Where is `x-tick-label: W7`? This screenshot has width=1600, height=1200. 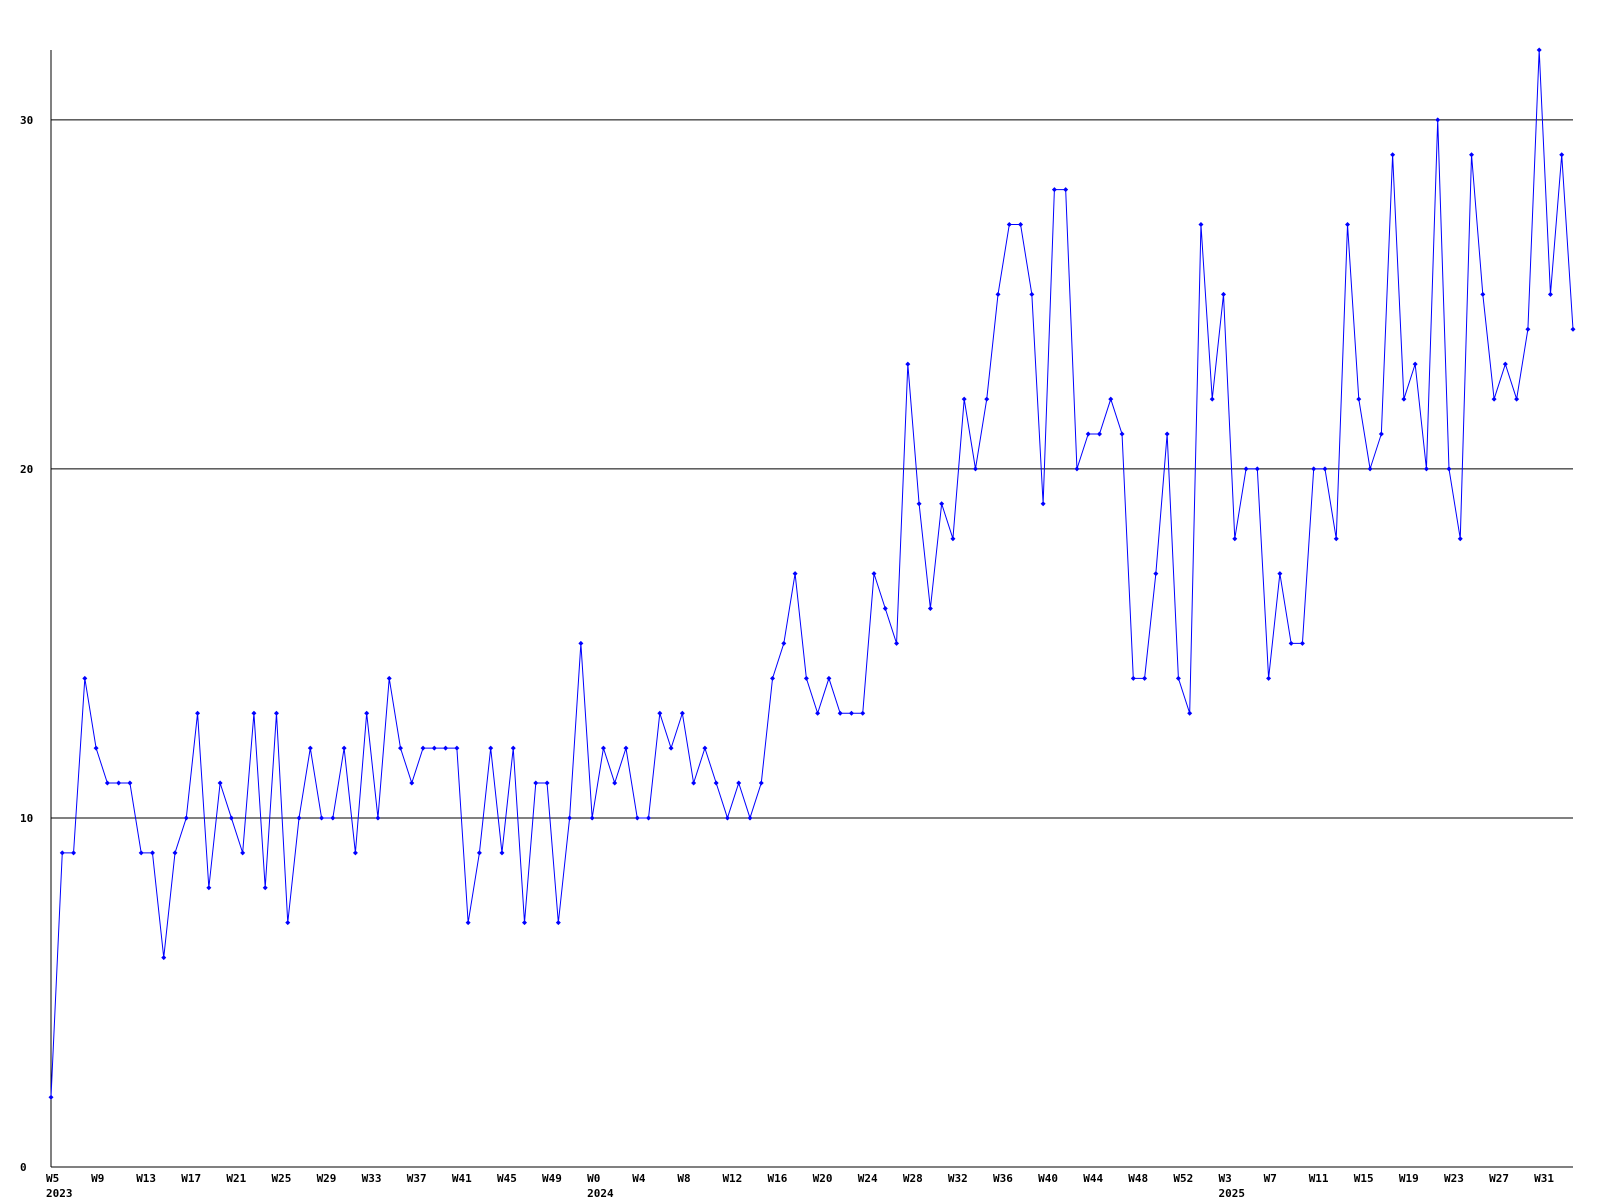
x-tick-label: W7 is located at coordinates (1270, 1178).